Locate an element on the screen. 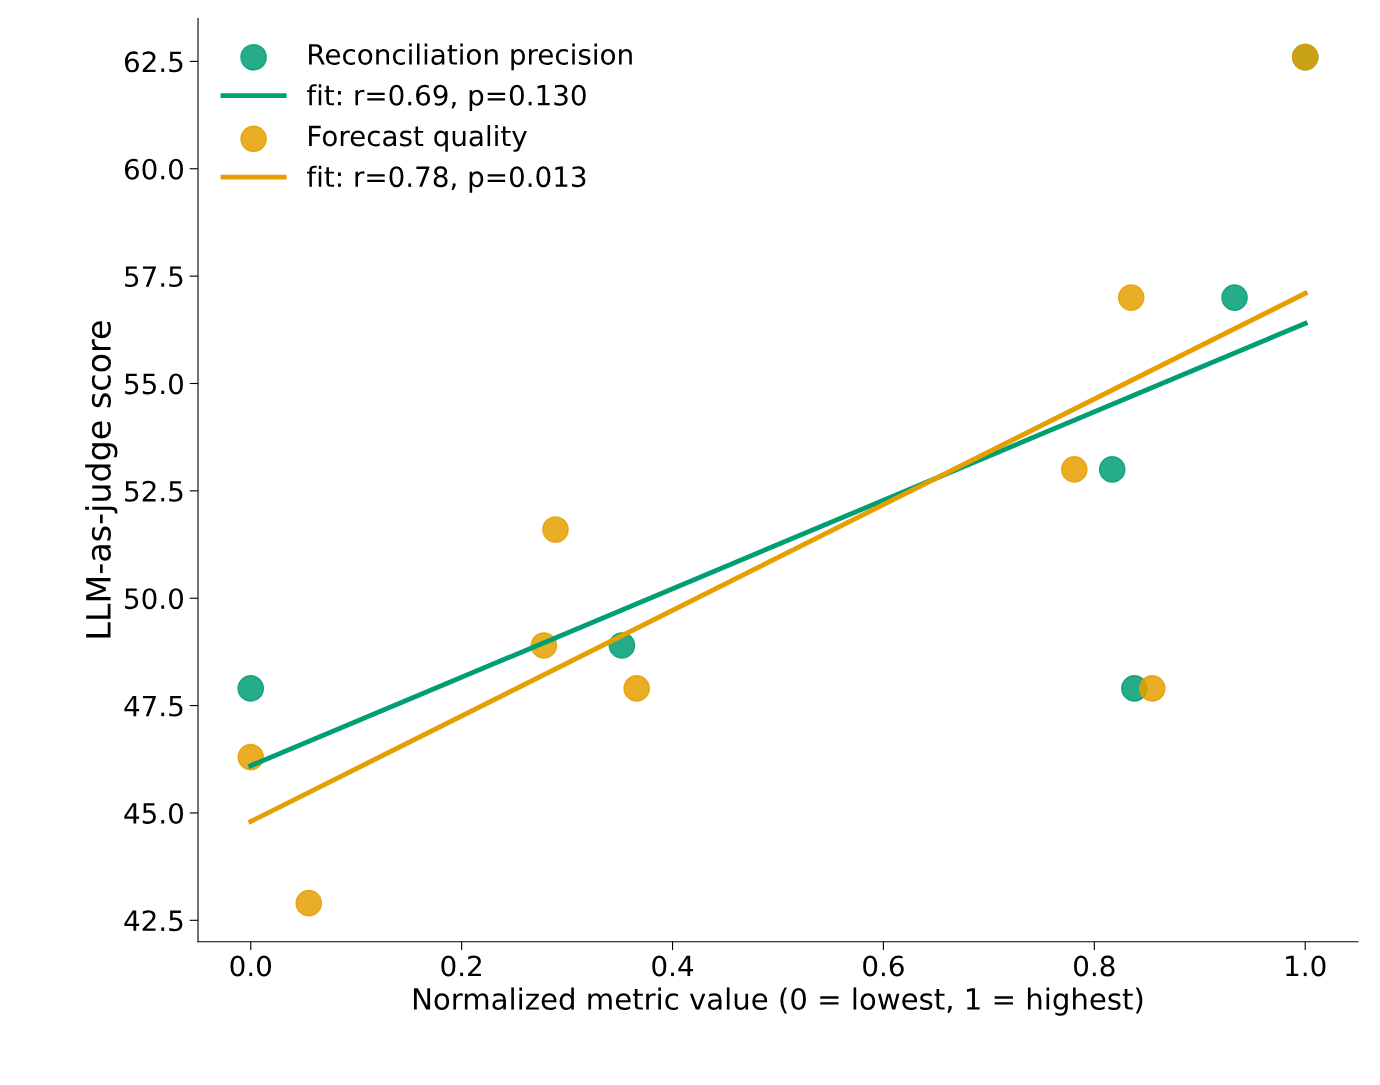 Image resolution: width=1380 pixels, height=1085 pixels. y-tick-label: 47.5 is located at coordinates (153, 706).